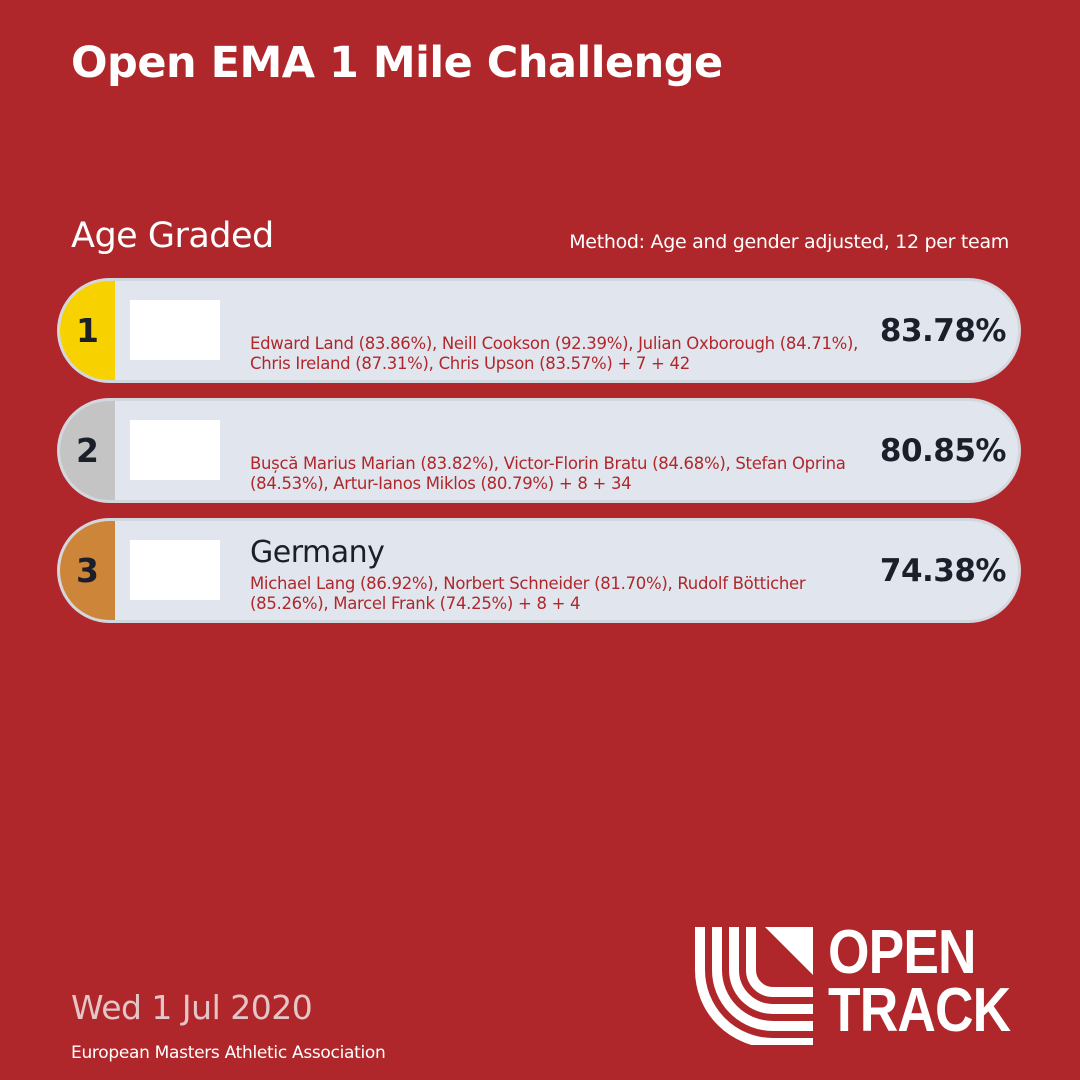 This screenshot has width=1080, height=1080. Describe the element at coordinates (397, 63) in the screenshot. I see `page-title: Open EMA 1 Mile Challenge` at that location.